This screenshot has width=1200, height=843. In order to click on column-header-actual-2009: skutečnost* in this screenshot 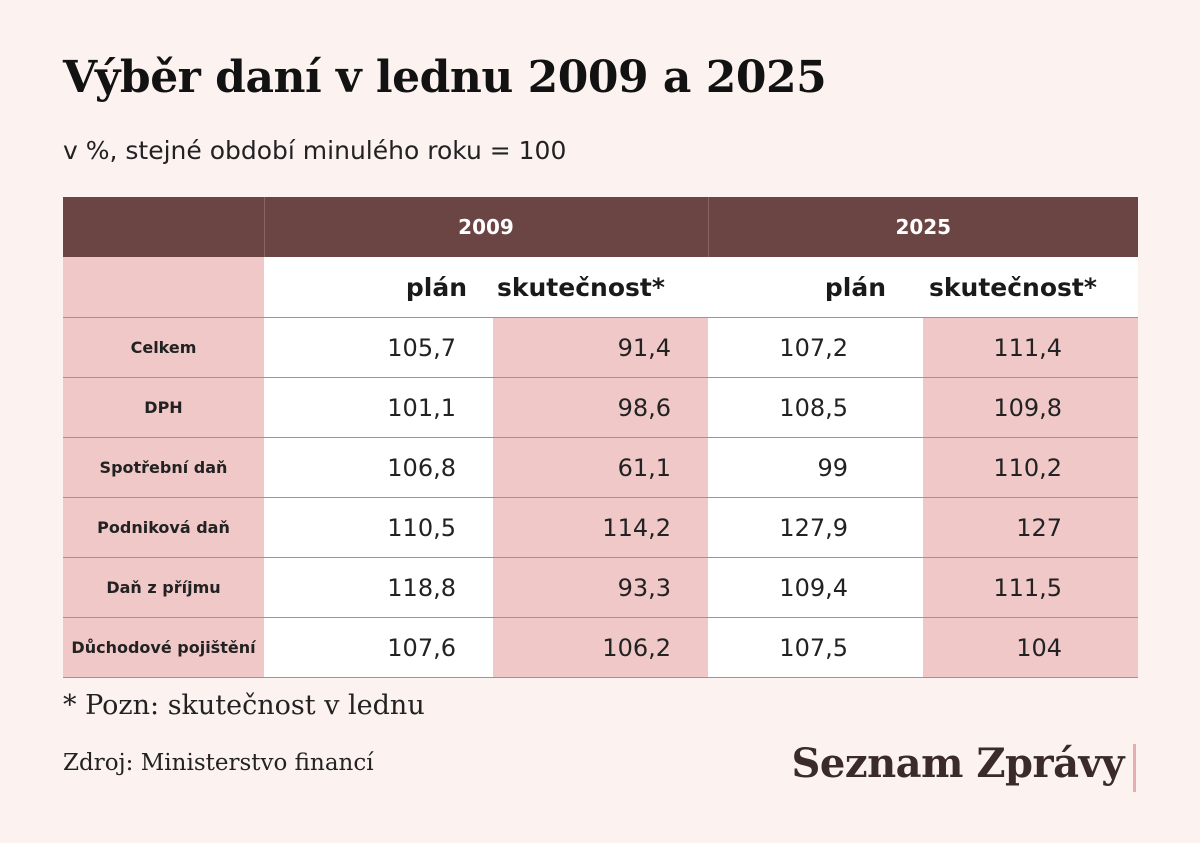, I will do `click(601, 287)`.